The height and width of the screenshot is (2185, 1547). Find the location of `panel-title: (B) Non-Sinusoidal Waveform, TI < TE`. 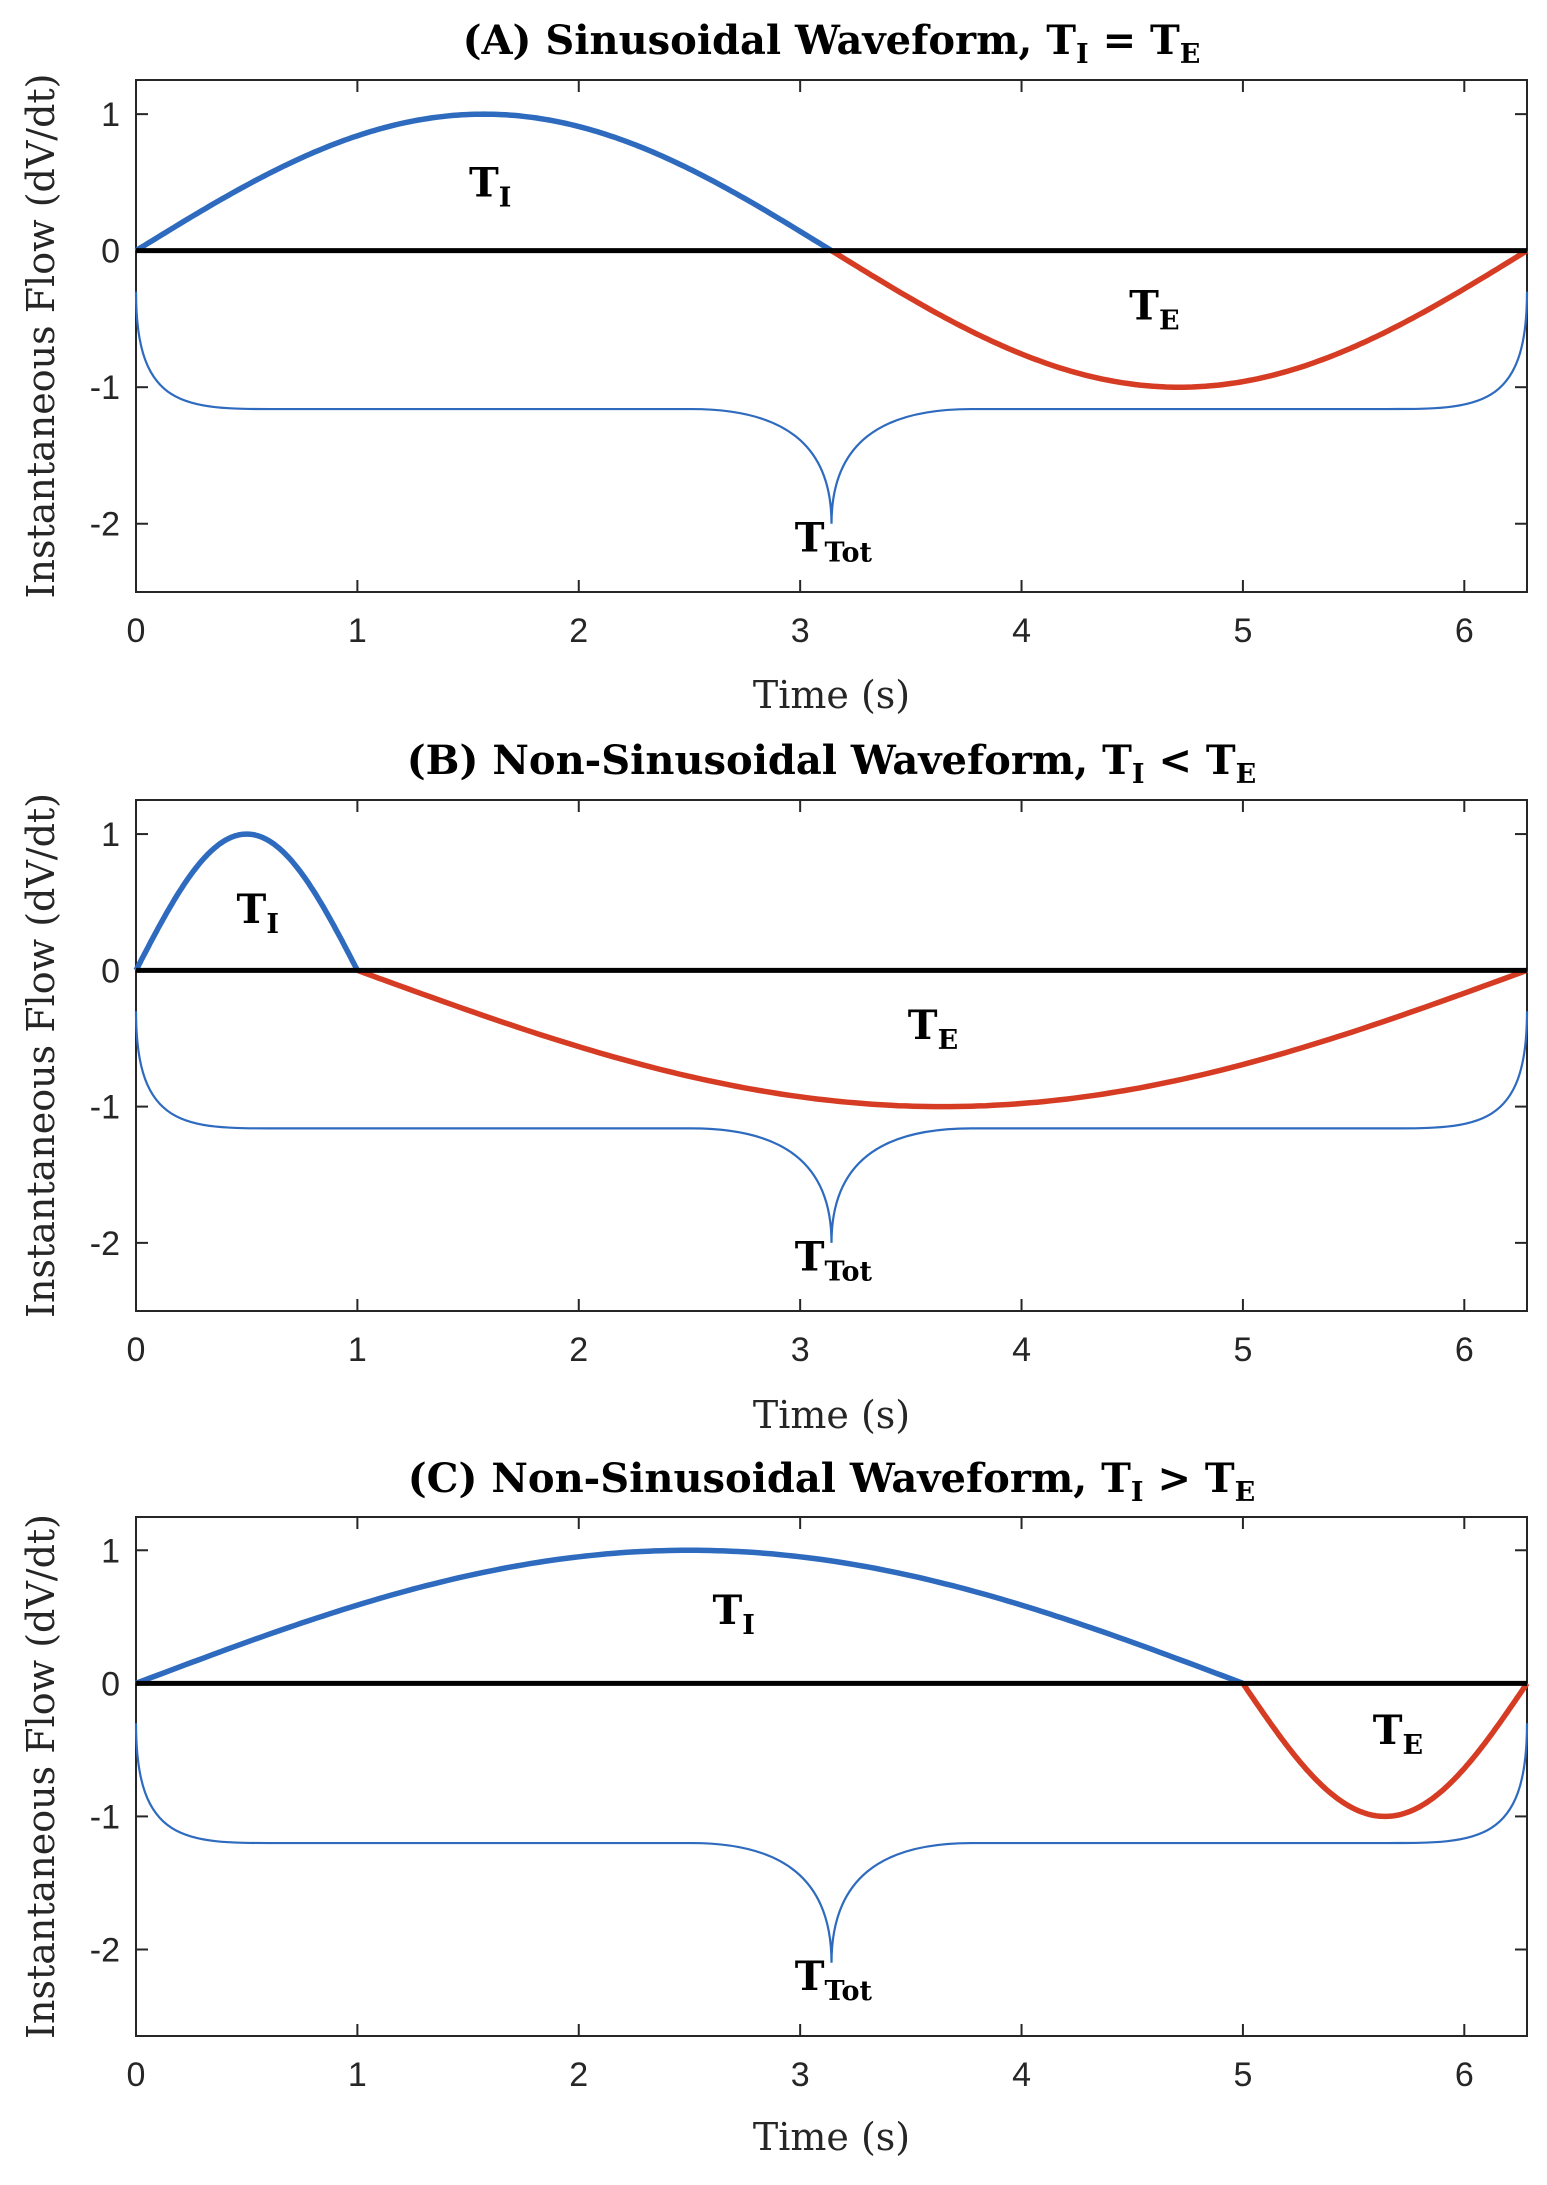

panel-title: (B) Non-Sinusoidal Waveform, TI < TE is located at coordinates (832, 763).